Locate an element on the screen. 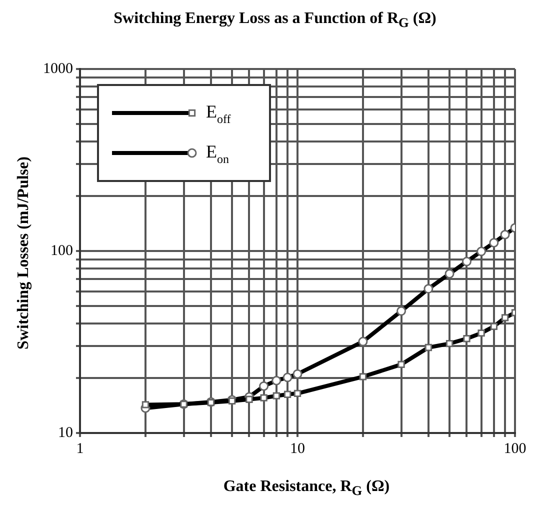 Image resolution: width=550 pixels, height=521 pixels. y-tick-label: 1000 is located at coordinates (58, 68).